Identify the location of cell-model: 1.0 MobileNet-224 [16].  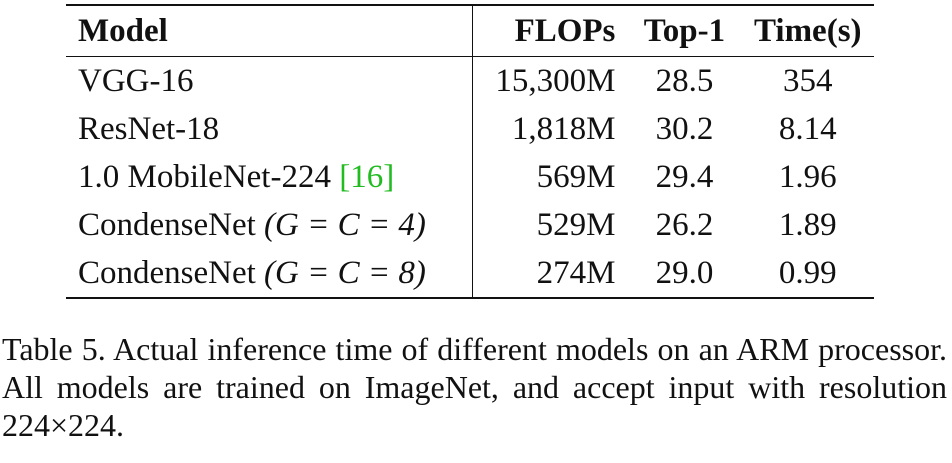
(269, 177).